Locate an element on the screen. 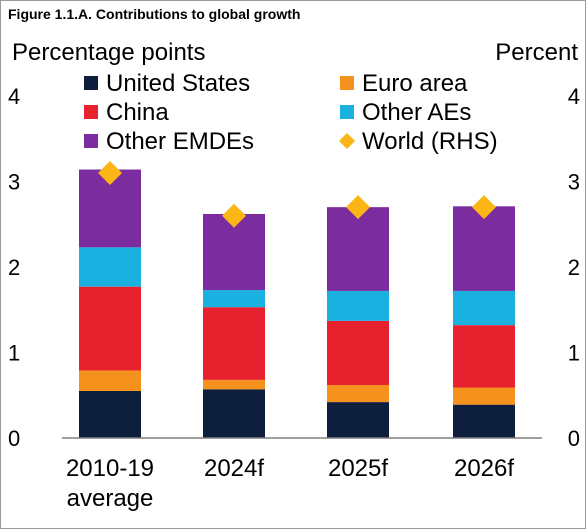  y-axis-right-label: Percent is located at coordinates (536, 52).